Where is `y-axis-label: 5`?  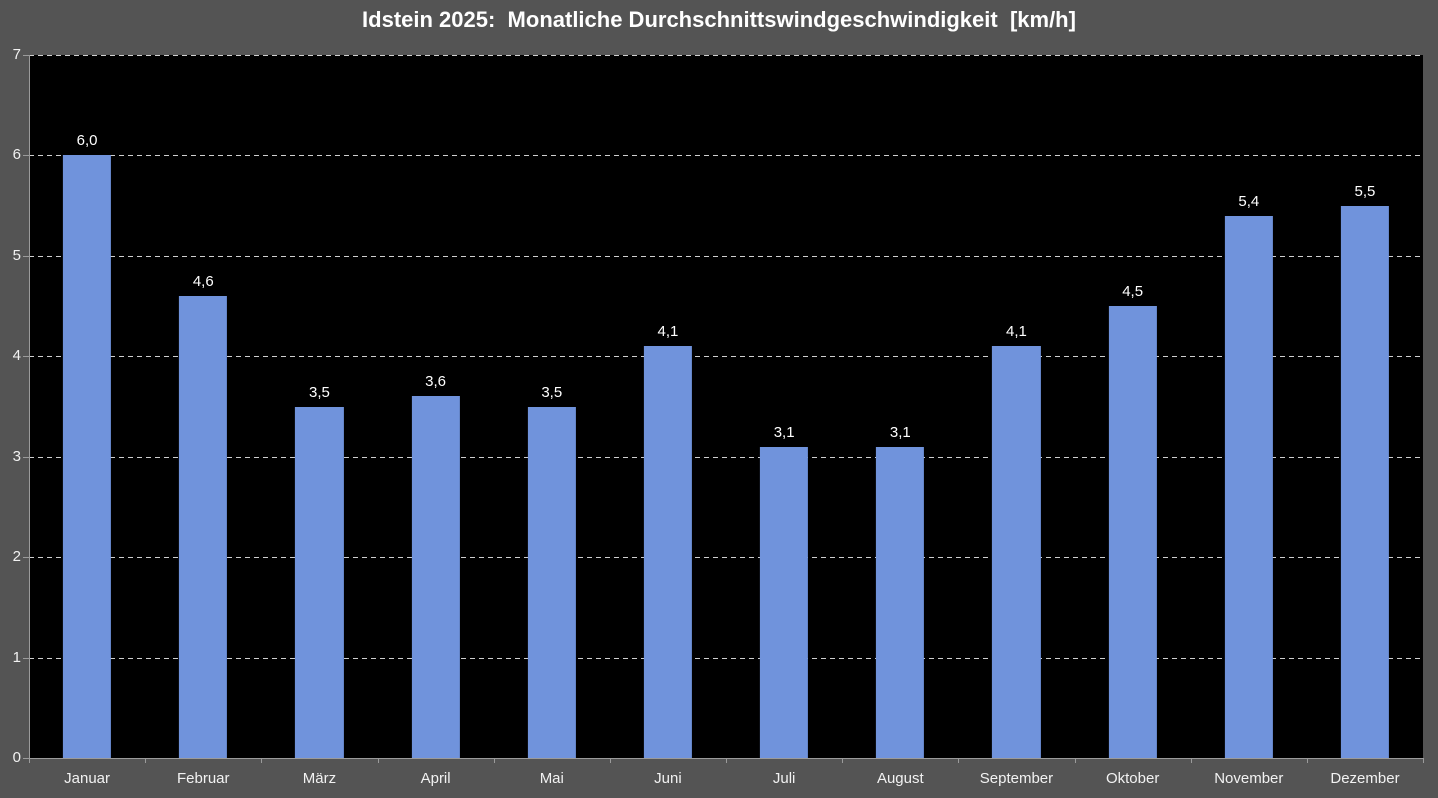
y-axis-label: 5 is located at coordinates (16, 255).